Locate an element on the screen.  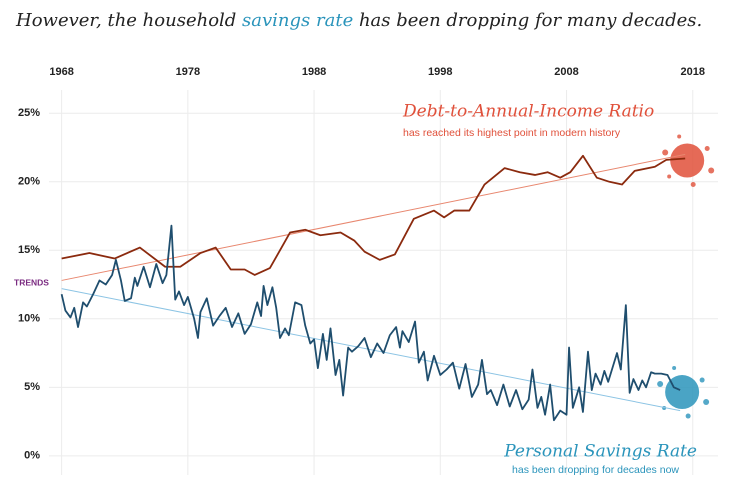
y-tick-label: 25% is located at coordinates (29, 113).